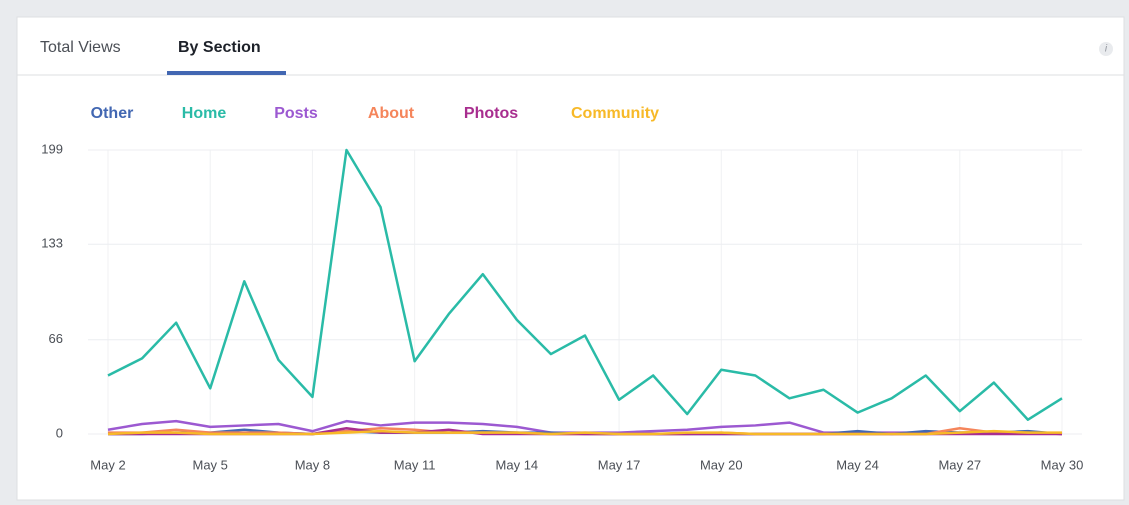 This screenshot has width=1129, height=505. I want to click on info-icon-label: i, so click(1106, 49).